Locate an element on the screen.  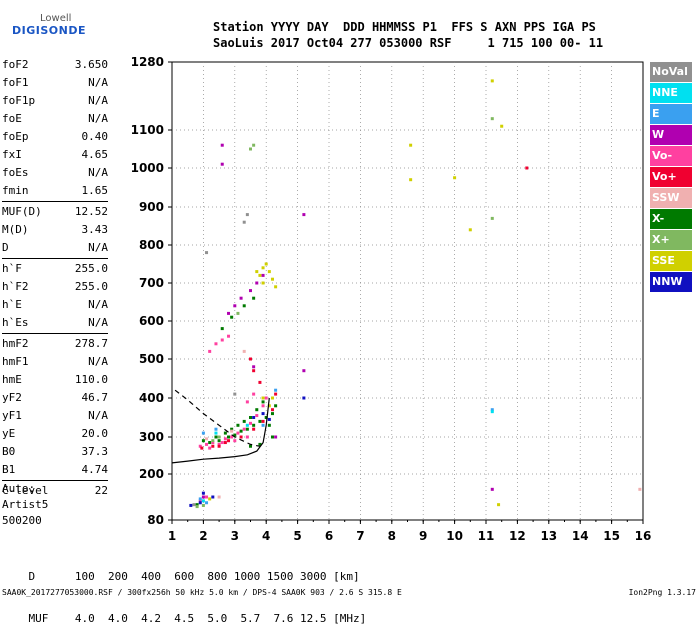
x-tick-label: 5 is located at coordinates (297, 536).